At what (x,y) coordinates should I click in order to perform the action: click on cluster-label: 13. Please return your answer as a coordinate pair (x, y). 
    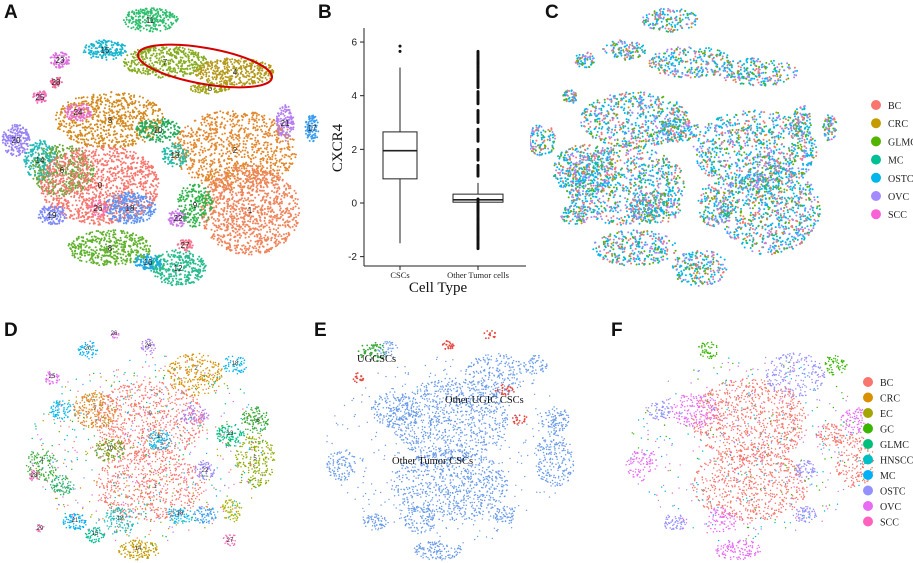
    Looking at the image, I should click on (230, 434).